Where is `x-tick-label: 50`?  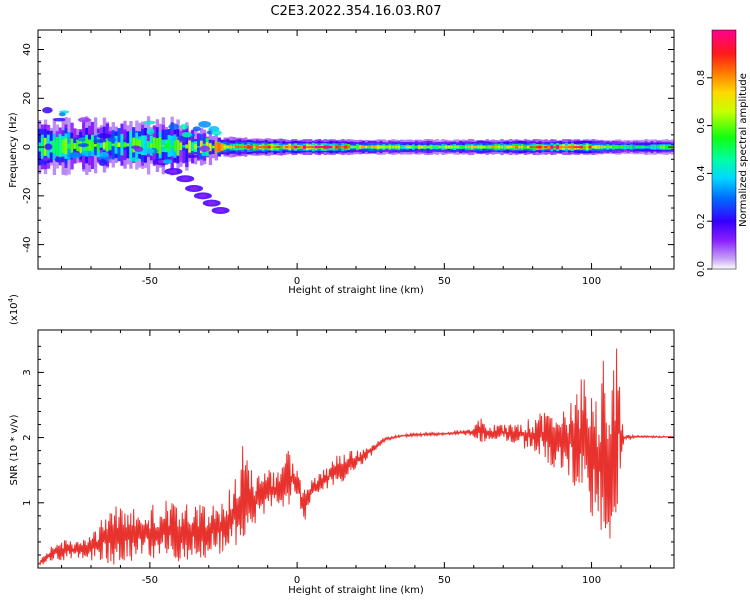
x-tick-label: 50 is located at coordinates (444, 281).